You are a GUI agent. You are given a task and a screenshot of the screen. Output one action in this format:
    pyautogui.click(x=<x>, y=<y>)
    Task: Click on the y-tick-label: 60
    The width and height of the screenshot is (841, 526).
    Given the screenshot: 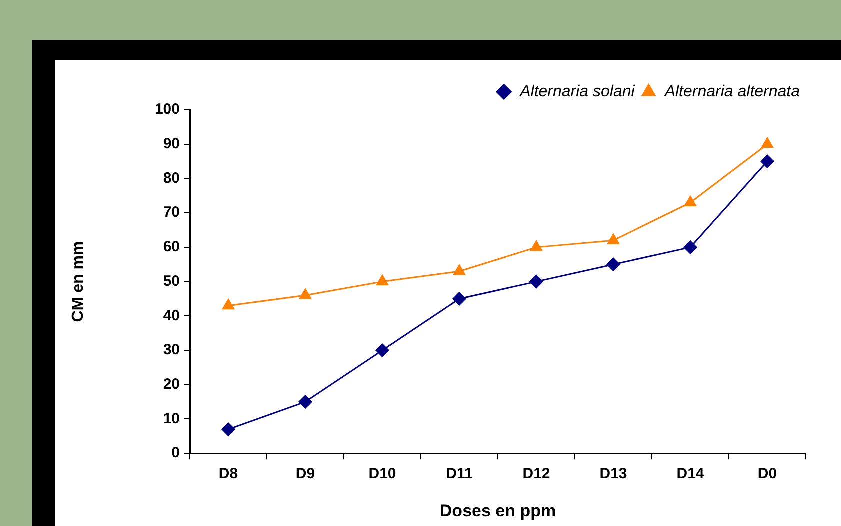 What is the action you would take?
    pyautogui.click(x=171, y=247)
    